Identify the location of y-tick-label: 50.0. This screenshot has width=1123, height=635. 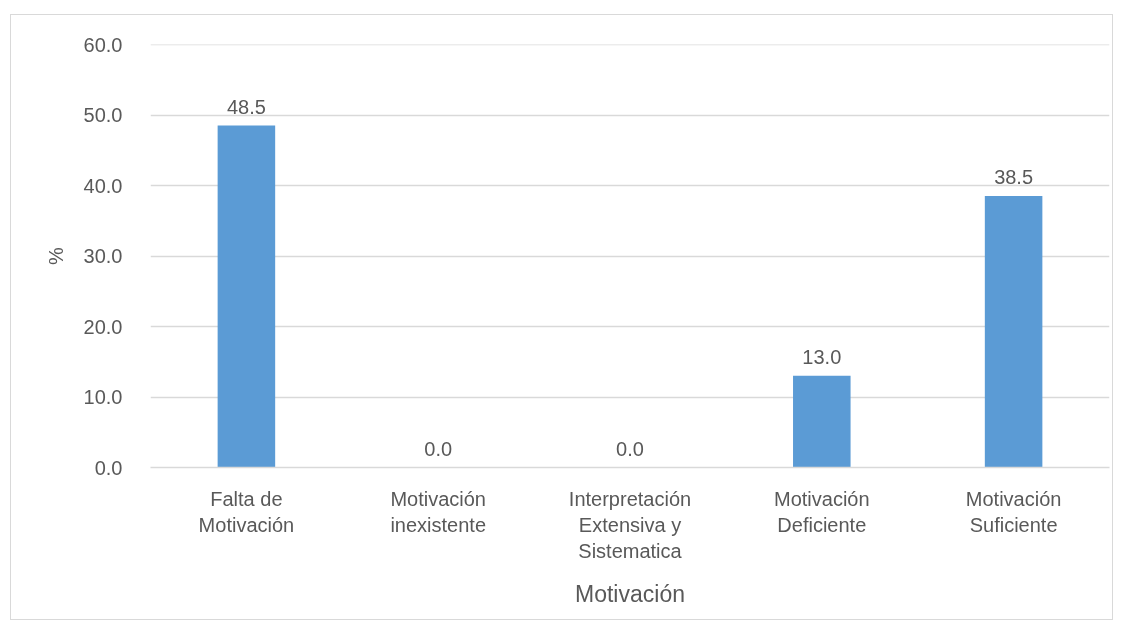
(103, 115).